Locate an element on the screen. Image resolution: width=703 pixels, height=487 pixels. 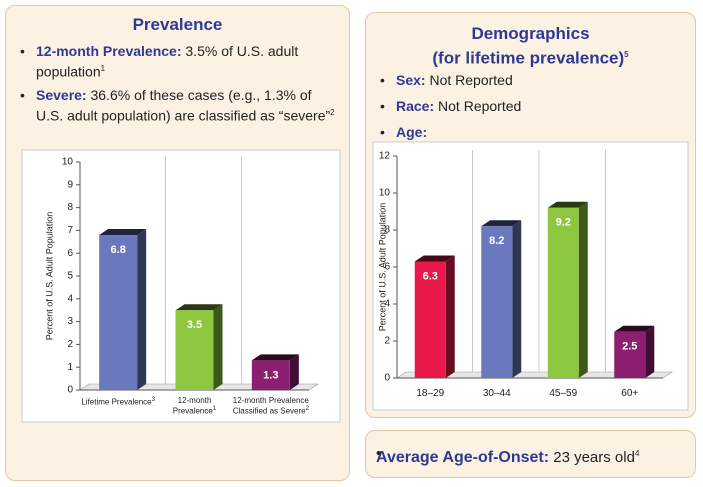
bullet: Age: is located at coordinates (403, 132).